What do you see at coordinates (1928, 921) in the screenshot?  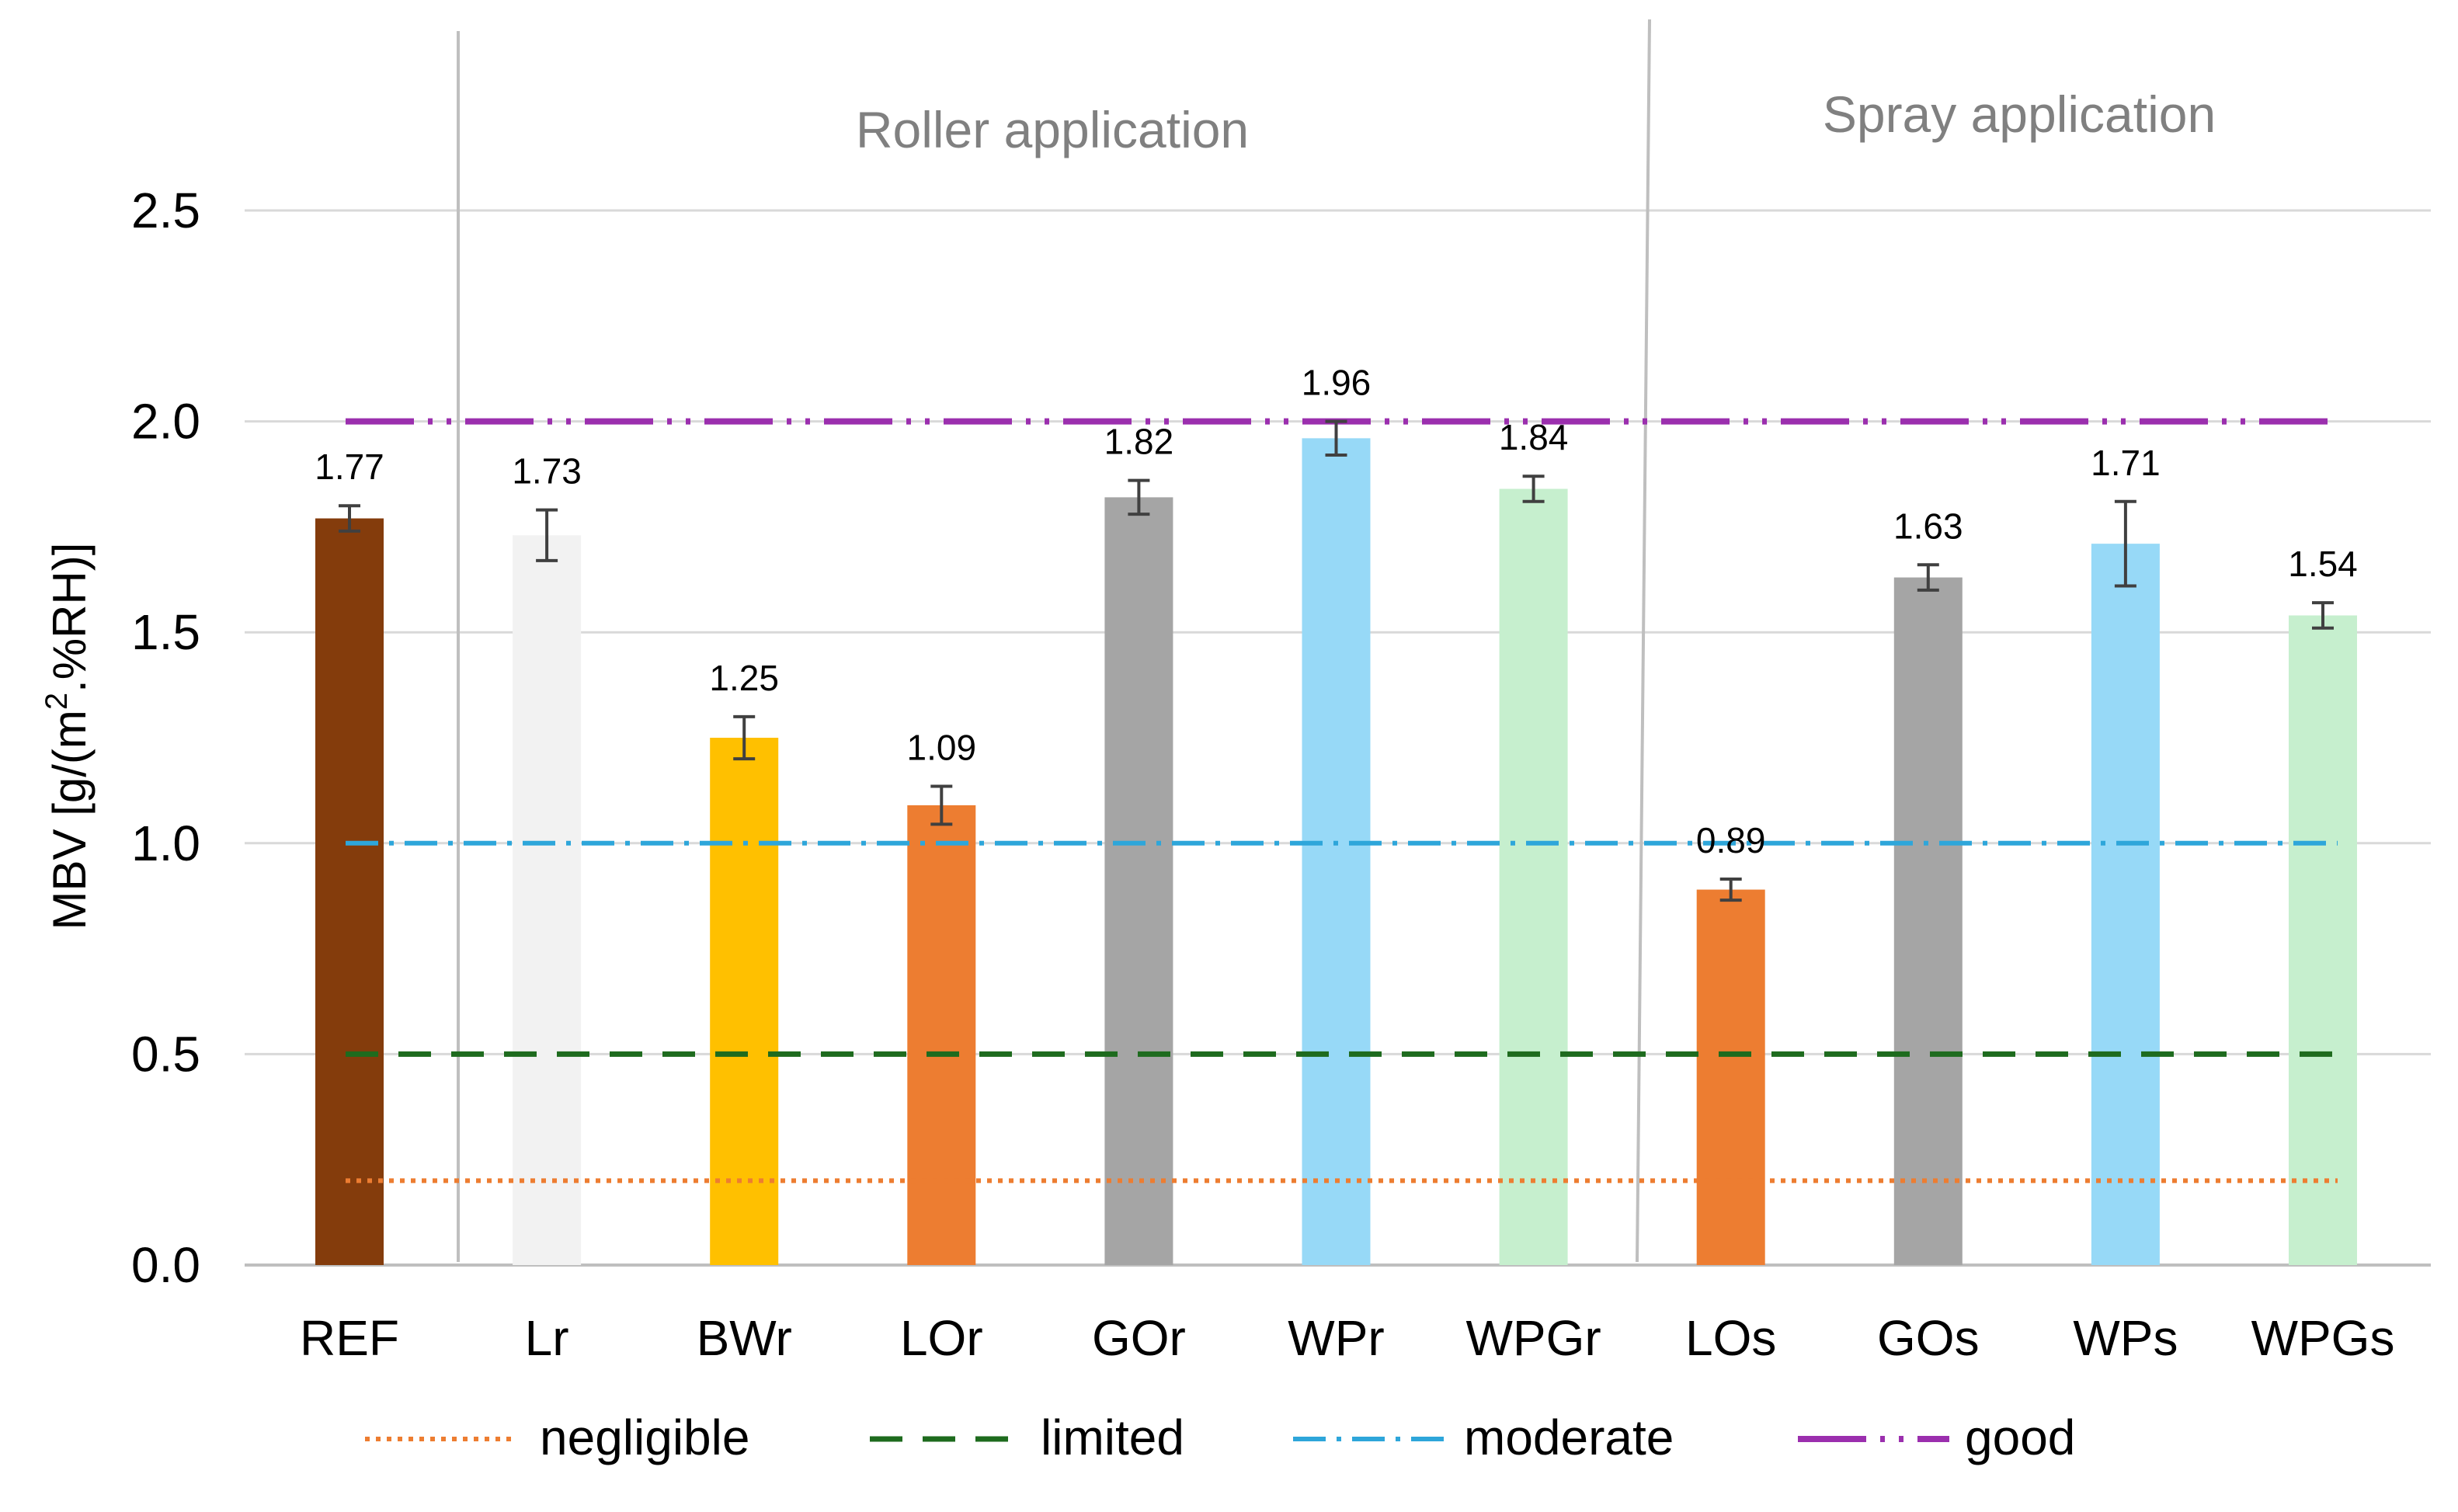 I see `bar-gos` at bounding box center [1928, 921].